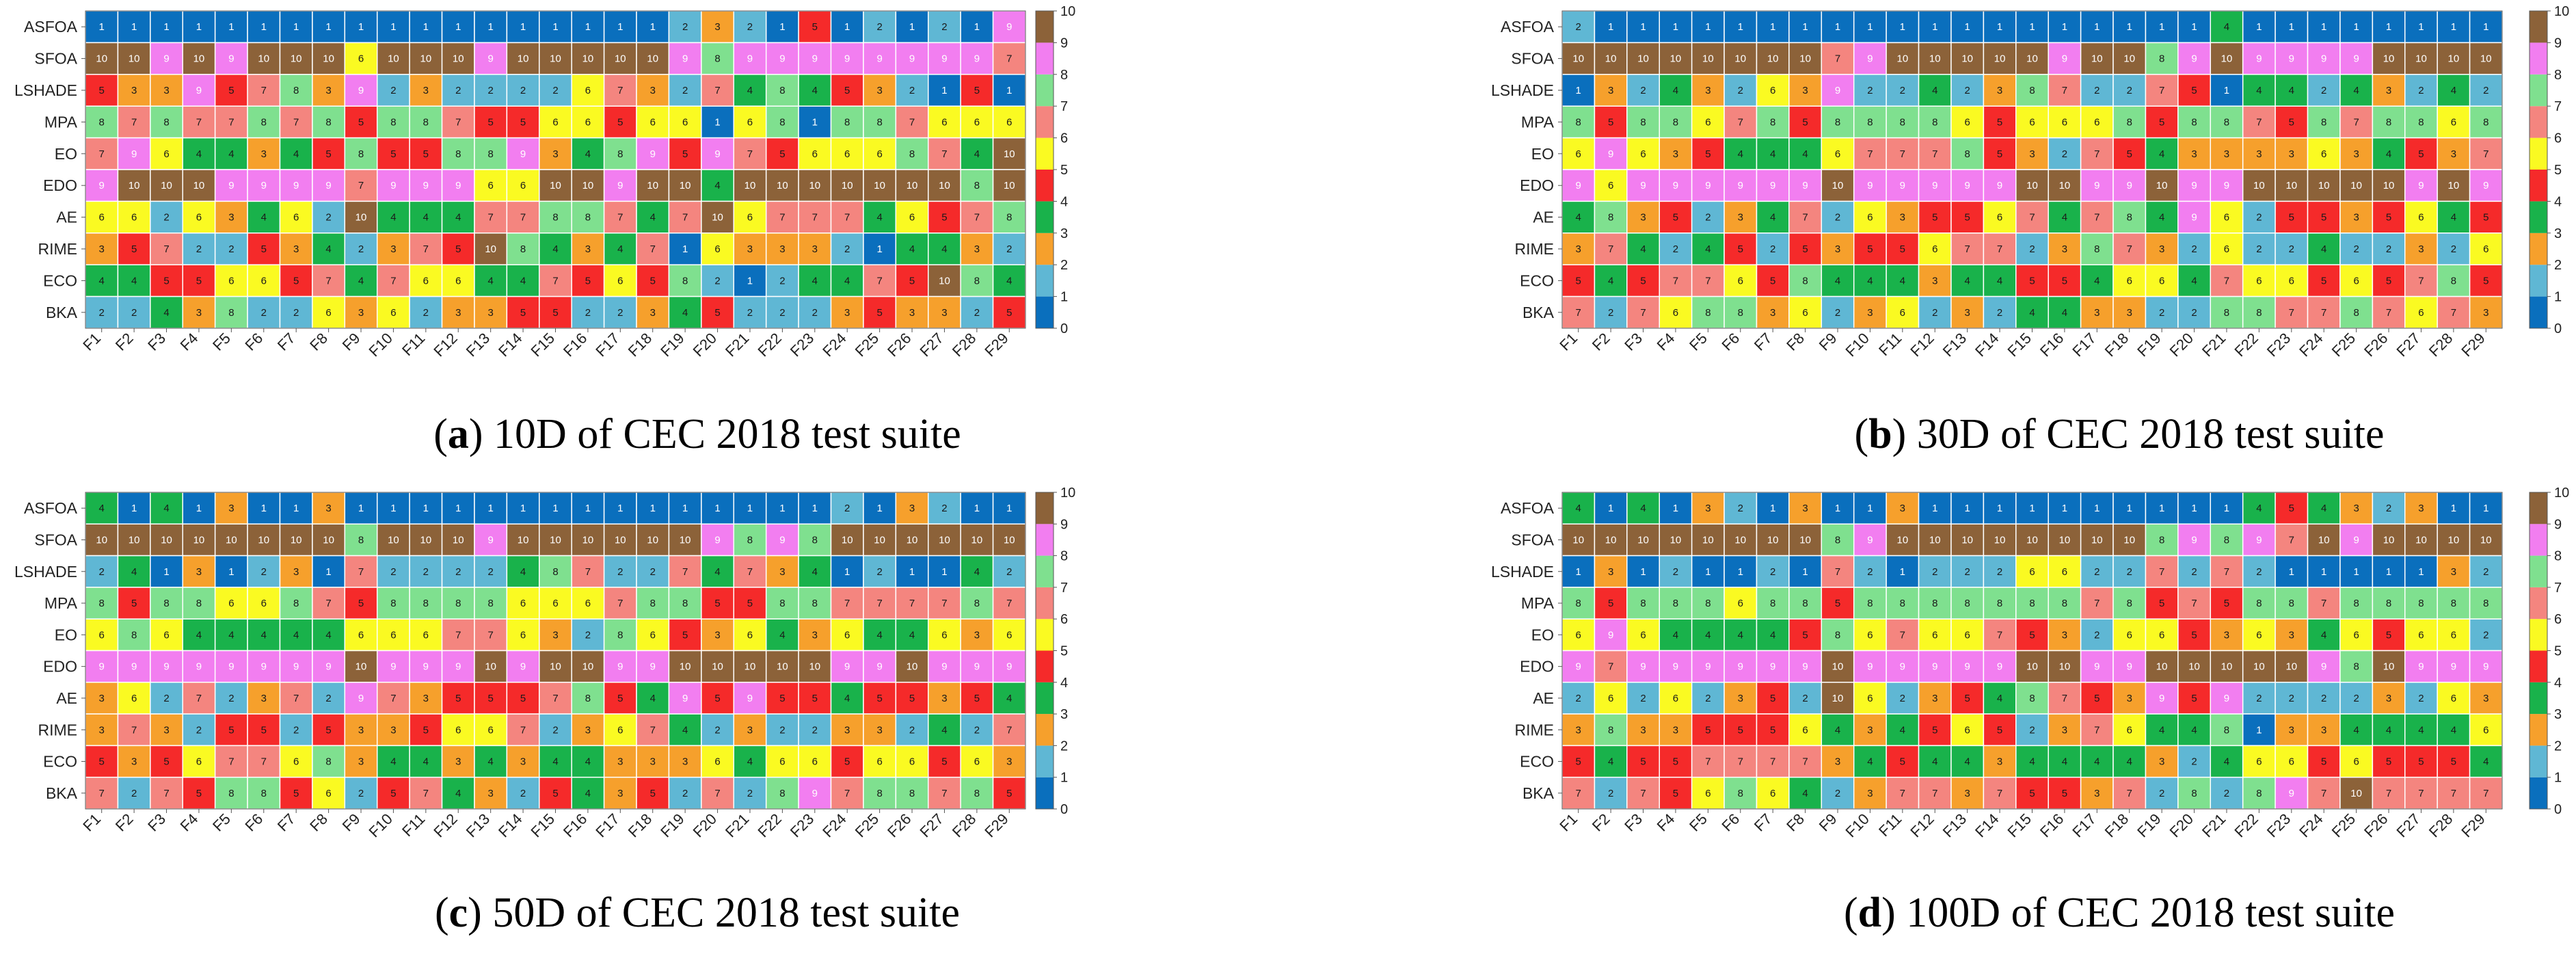  Describe the element at coordinates (2181, 825) in the screenshot. I see `col-label-f20: F20` at that location.